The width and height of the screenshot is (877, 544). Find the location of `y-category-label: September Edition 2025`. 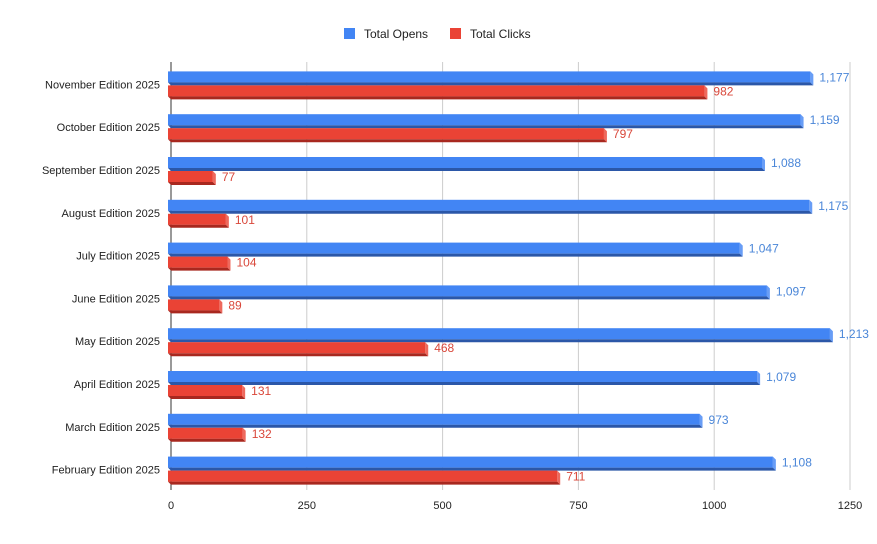

y-category-label: September Edition 2025 is located at coordinates (101, 171).